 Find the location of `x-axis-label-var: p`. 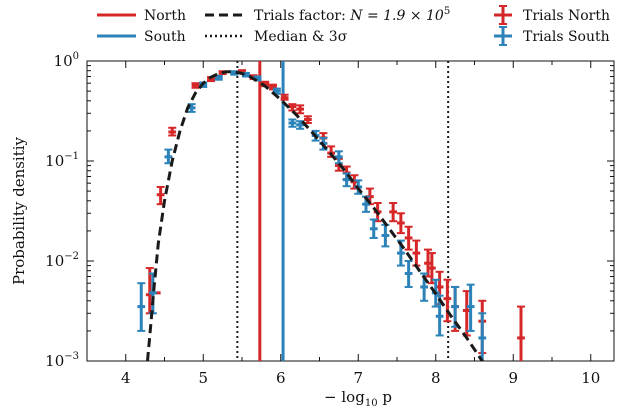

x-axis-label-var: p is located at coordinates (385, 397).